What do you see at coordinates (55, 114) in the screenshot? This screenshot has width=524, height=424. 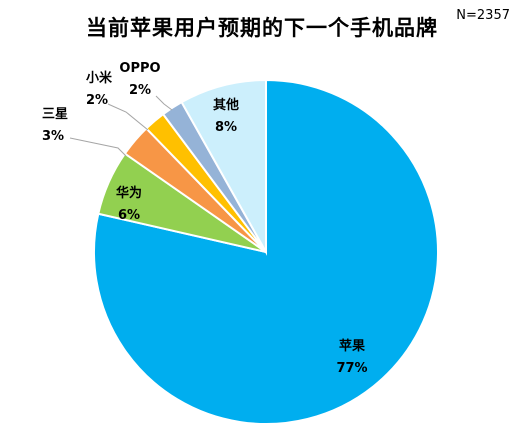 I see `slice-name-label-2: 三星` at bounding box center [55, 114].